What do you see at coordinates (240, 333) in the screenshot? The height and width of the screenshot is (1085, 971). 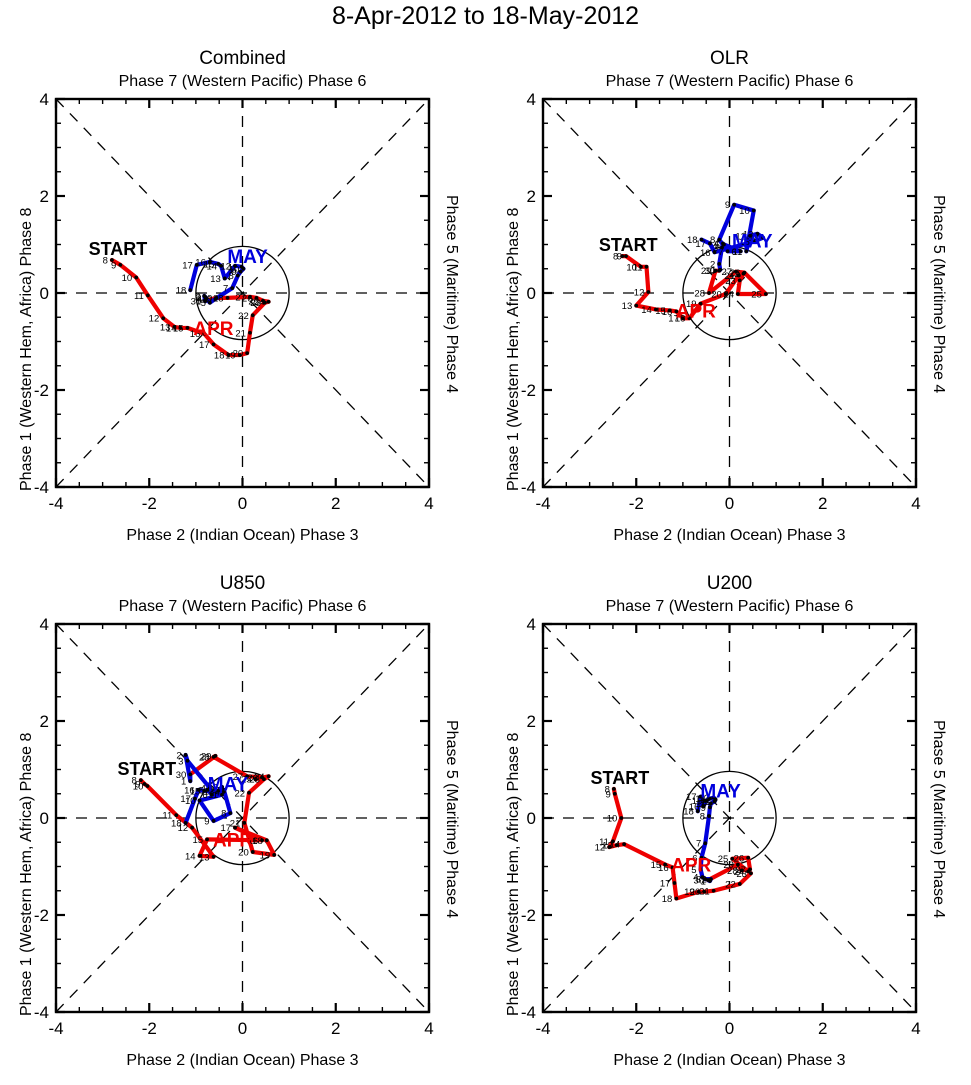 I see `day-number-label: 21` at bounding box center [240, 333].